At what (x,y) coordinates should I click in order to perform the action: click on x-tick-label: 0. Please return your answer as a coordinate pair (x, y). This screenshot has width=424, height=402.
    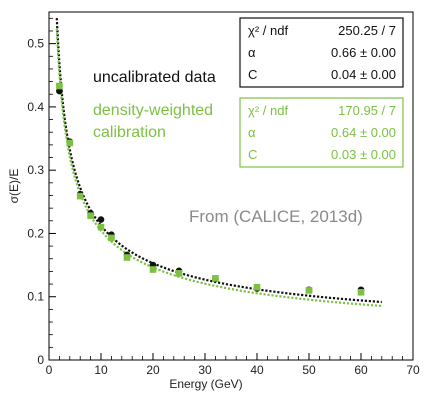
    Looking at the image, I should click on (49, 370).